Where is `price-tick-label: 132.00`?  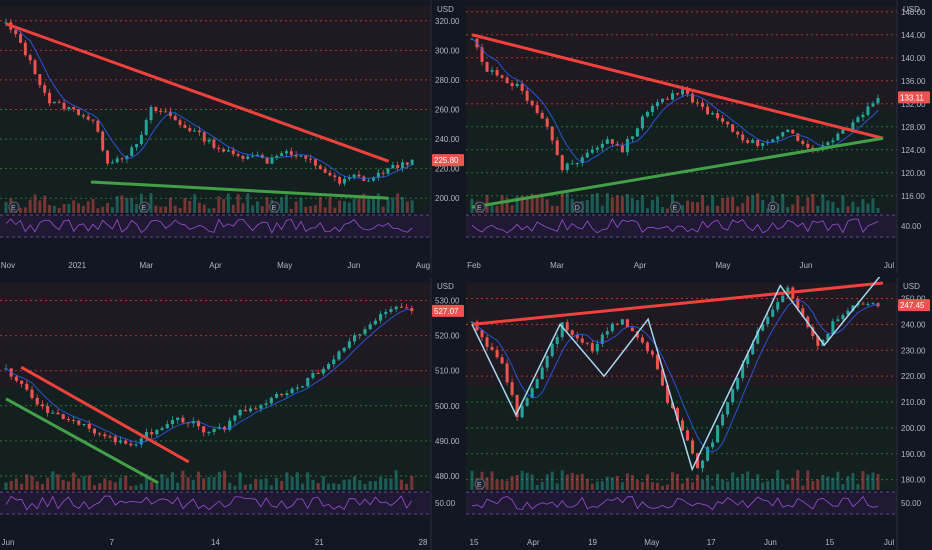 price-tick-label: 132.00 is located at coordinates (913, 104).